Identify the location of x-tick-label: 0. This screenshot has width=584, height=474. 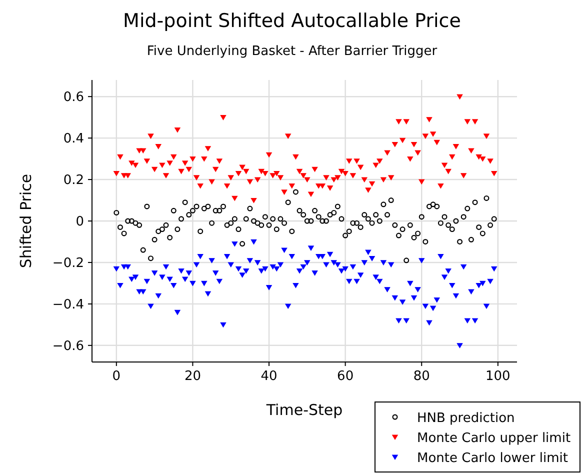
(116, 376).